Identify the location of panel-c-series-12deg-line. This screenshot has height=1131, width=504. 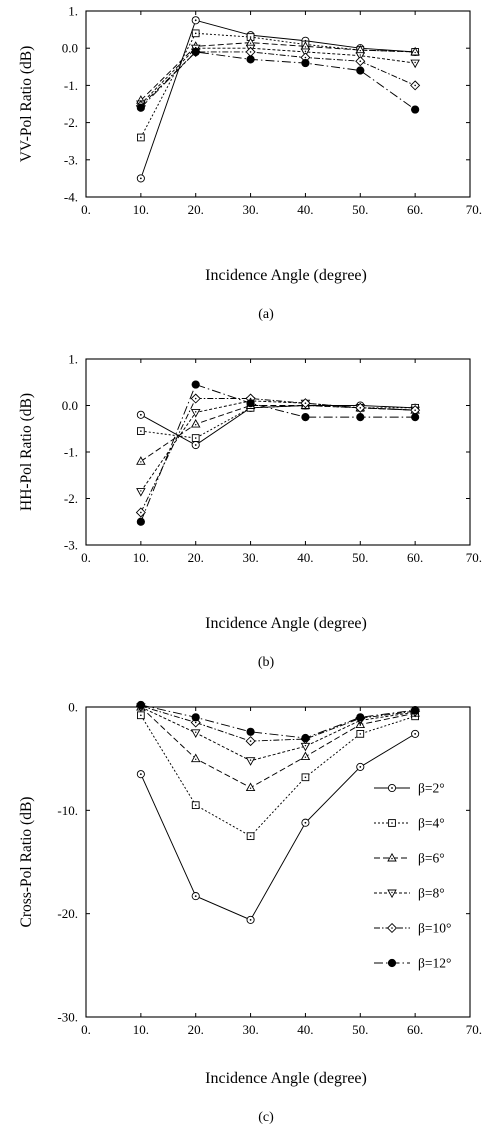
(278, 721).